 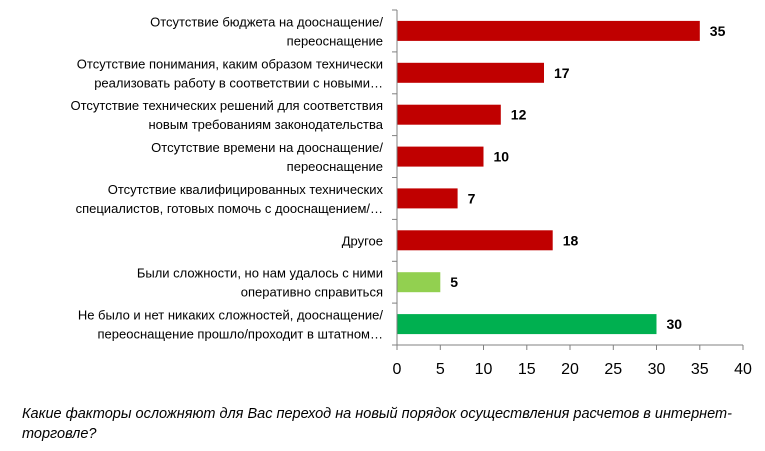 What do you see at coordinates (562, 73) in the screenshot?
I see `value-label-1: 17` at bounding box center [562, 73].